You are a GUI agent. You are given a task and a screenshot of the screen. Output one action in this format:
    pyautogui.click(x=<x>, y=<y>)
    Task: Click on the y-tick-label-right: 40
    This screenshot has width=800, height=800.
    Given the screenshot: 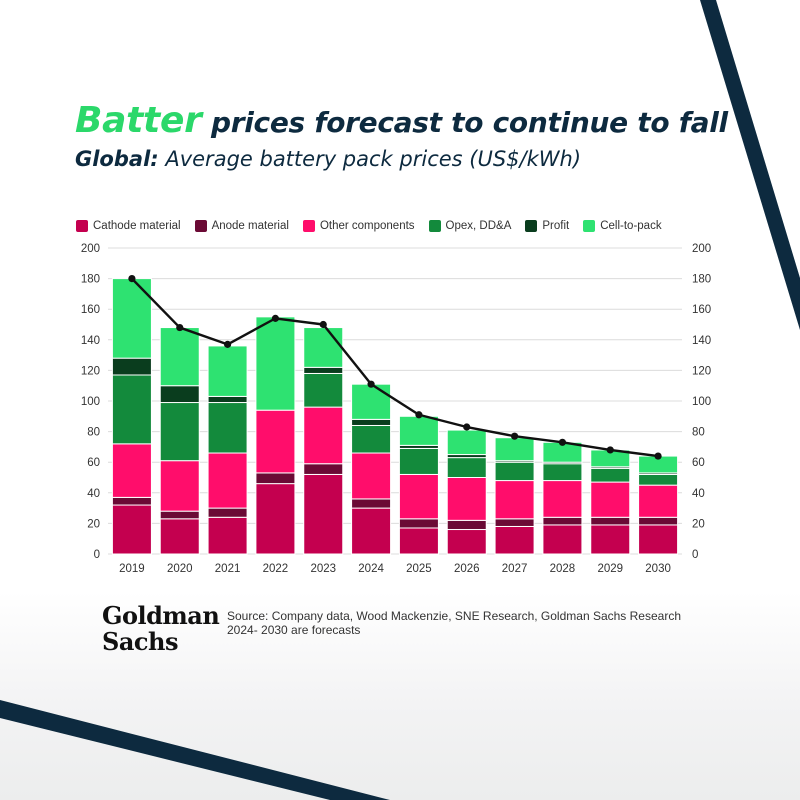 What is the action you would take?
    pyautogui.click(x=698, y=494)
    